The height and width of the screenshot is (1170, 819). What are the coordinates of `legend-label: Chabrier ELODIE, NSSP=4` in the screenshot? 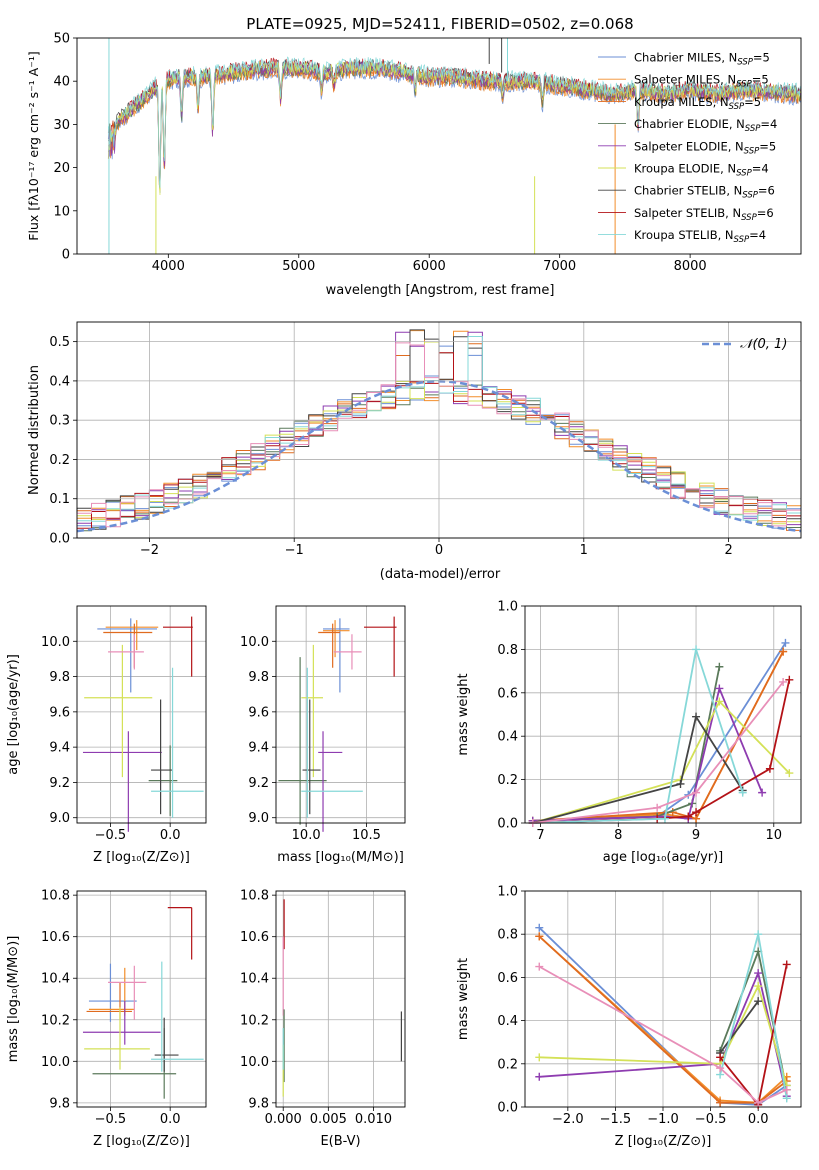 It's located at (705, 125).